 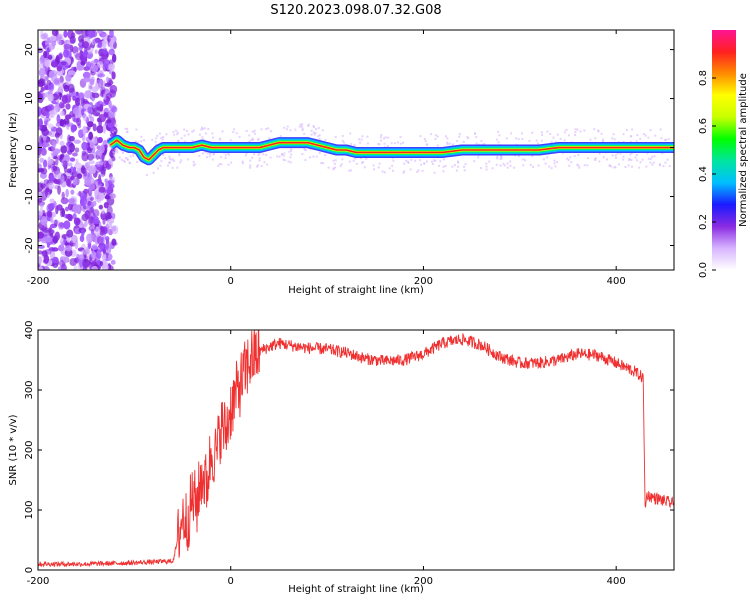 What do you see at coordinates (356, 290) in the screenshot?
I see `spectrogram-xlabel: Height of straight line (km)` at bounding box center [356, 290].